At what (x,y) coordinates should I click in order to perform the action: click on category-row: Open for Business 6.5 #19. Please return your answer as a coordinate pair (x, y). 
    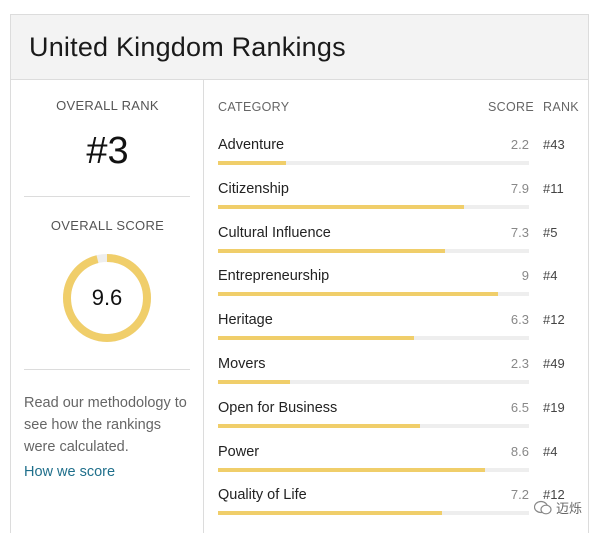
    Looking at the image, I should click on (396, 417).